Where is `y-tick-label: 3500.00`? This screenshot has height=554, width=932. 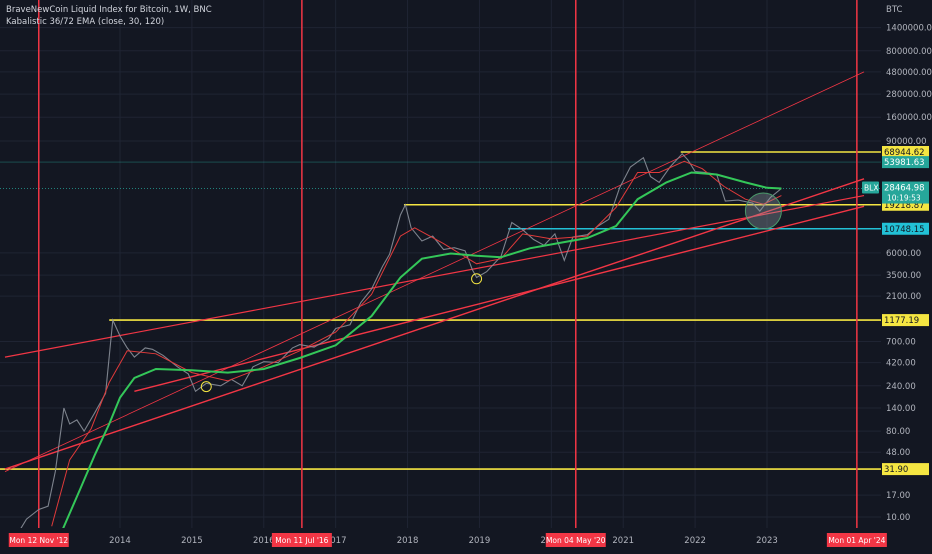
y-tick-label: 3500.00 is located at coordinates (903, 276).